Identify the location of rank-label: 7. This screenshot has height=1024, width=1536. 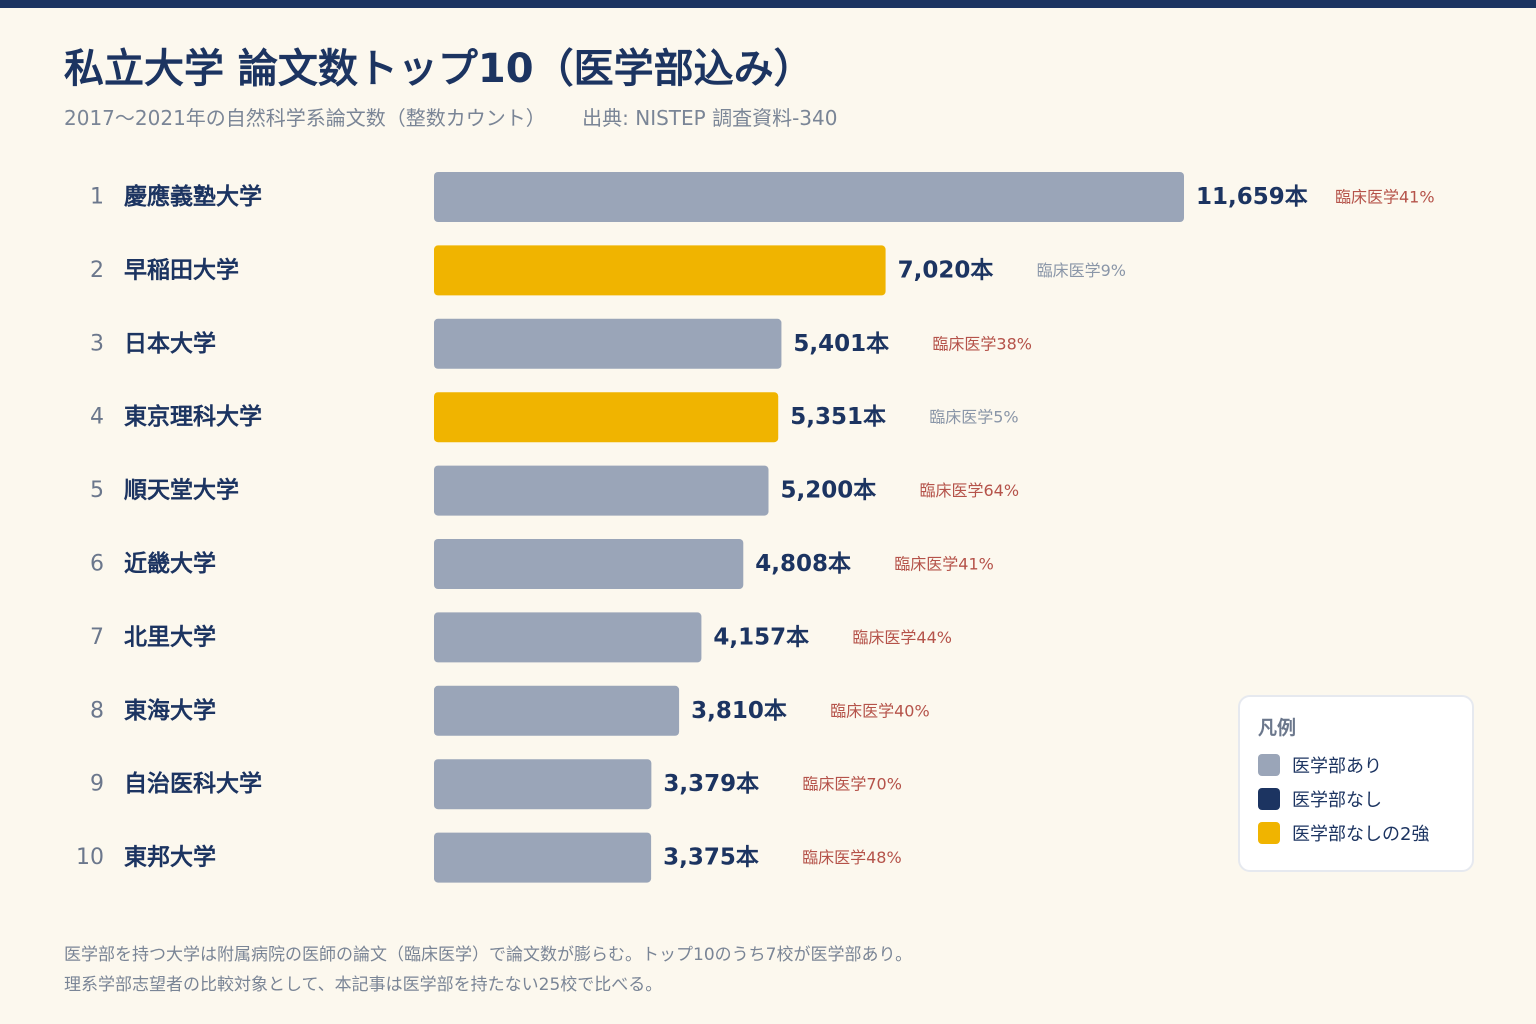
(97, 637).